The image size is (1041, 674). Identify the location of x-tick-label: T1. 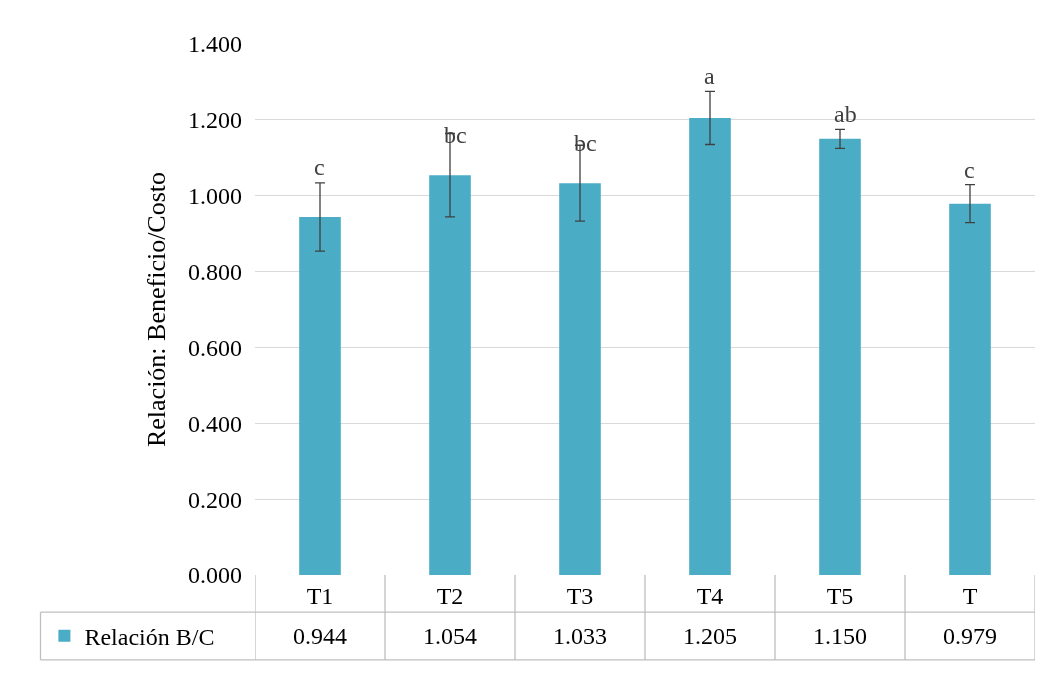
(320, 596).